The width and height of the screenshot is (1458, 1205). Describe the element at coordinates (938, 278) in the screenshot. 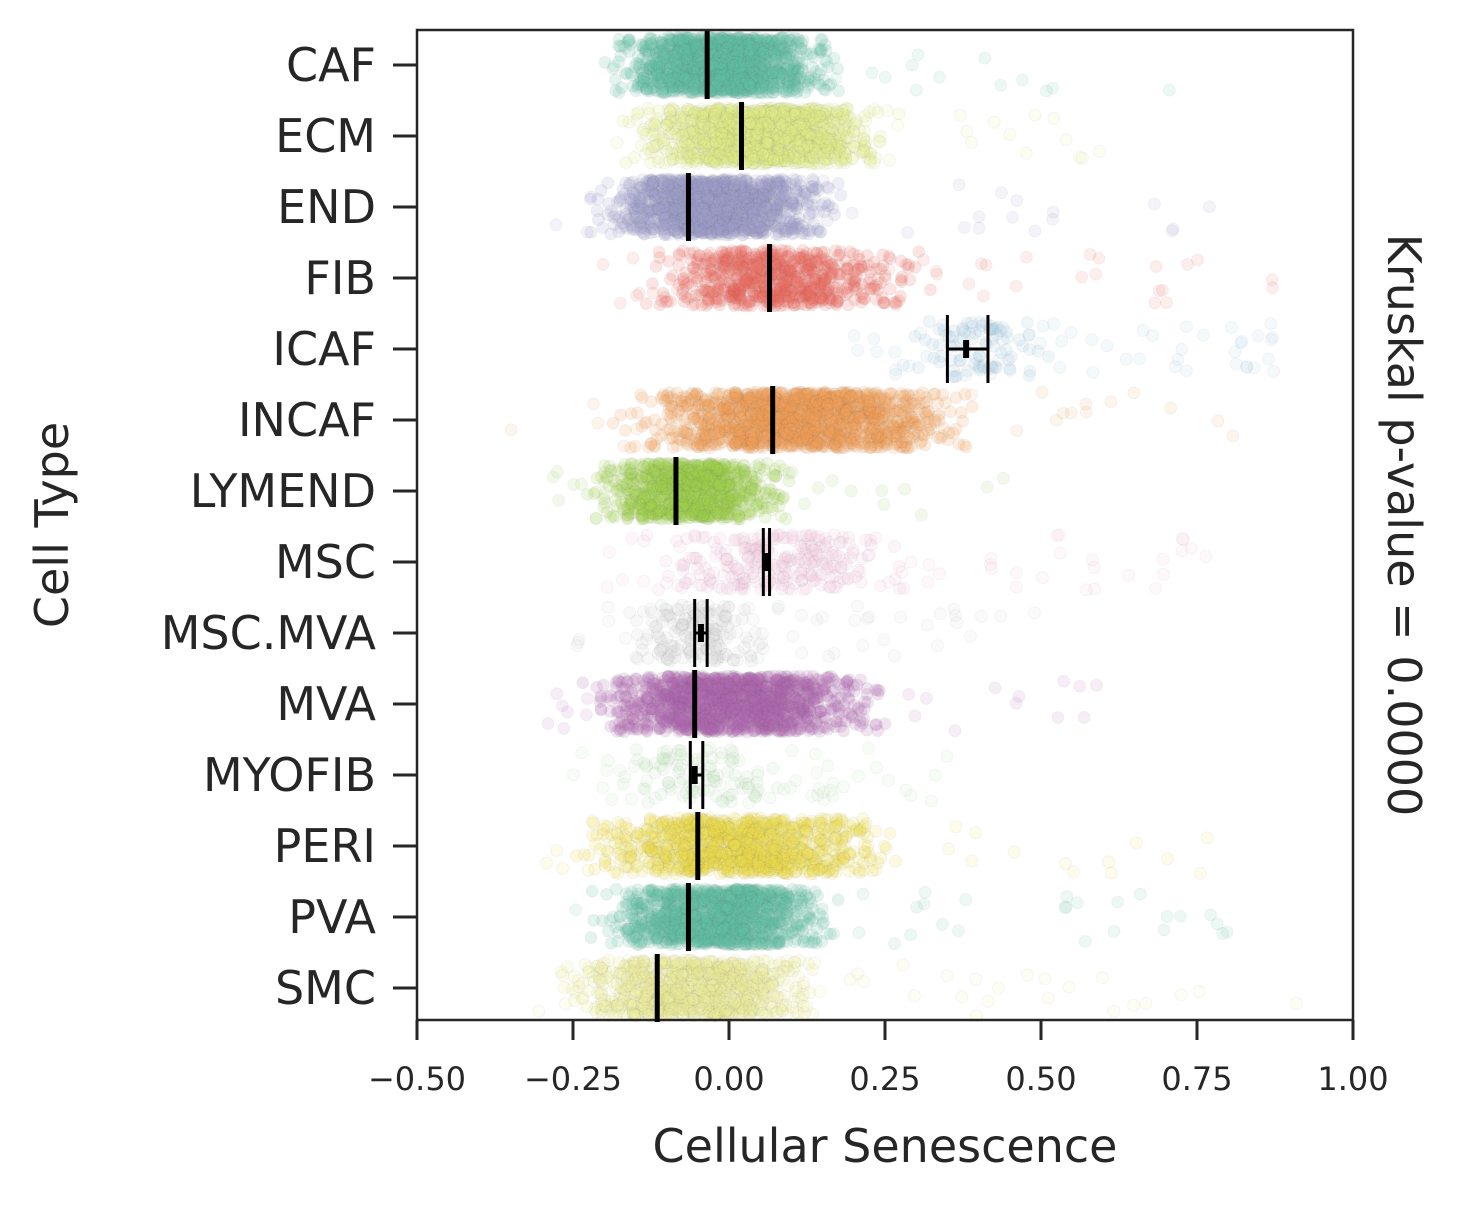

I see `strip-fib` at that location.